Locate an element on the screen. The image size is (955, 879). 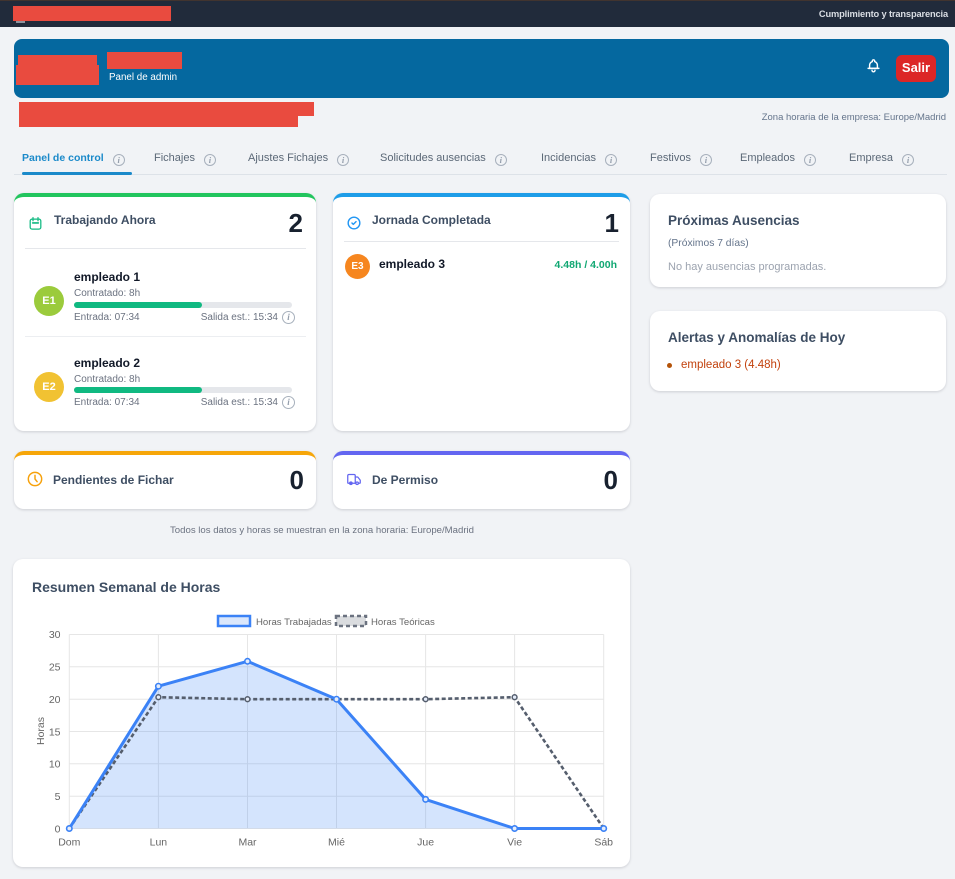
svg-text: Sáb is located at coordinates (603, 843).